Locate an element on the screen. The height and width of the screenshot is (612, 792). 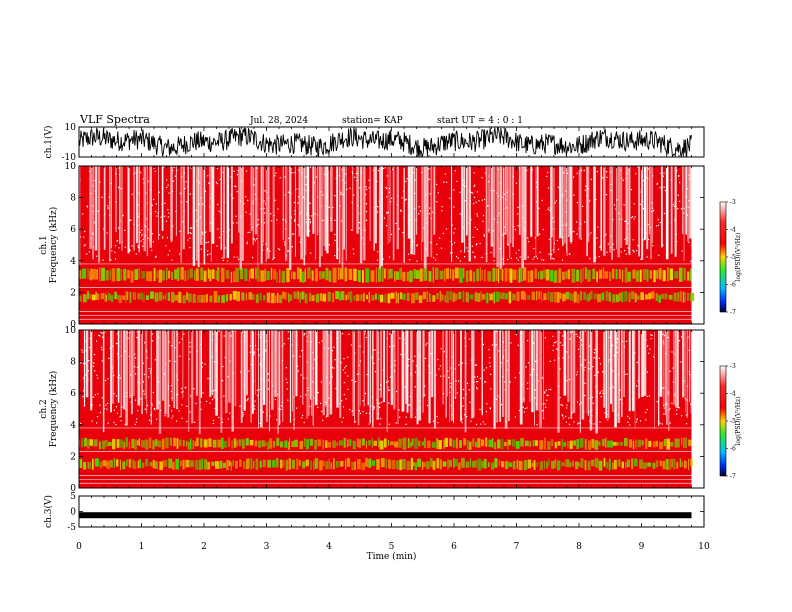
y-tick-label: 0 is located at coordinates (73, 325).